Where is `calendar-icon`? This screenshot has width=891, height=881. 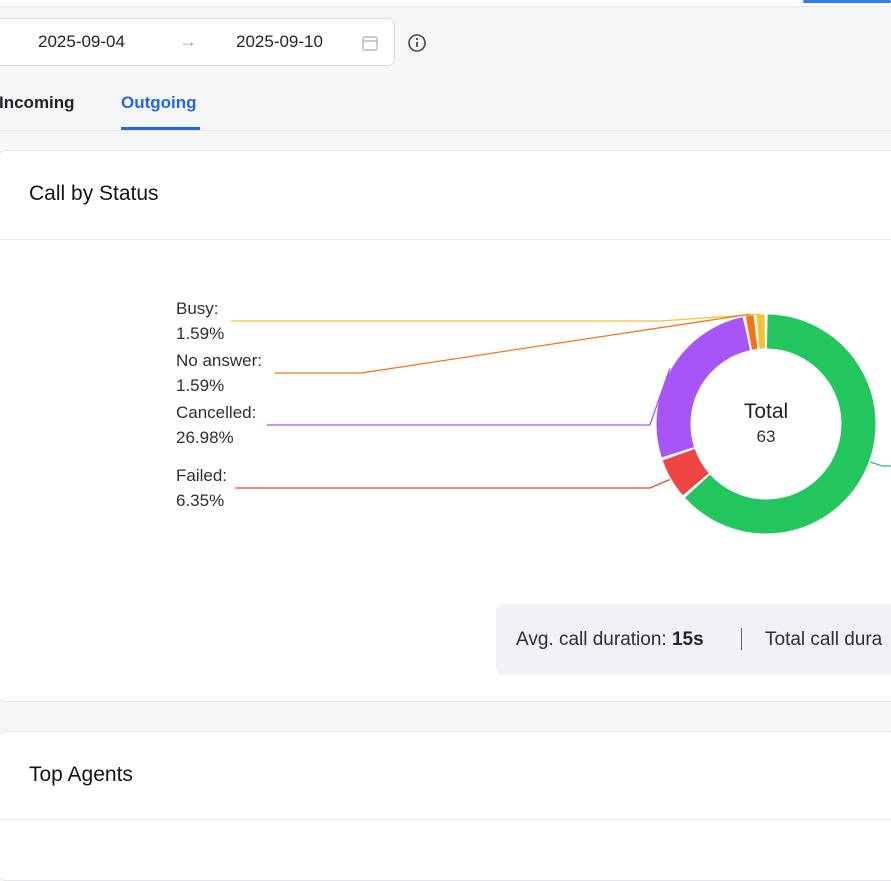 calendar-icon is located at coordinates (370, 43).